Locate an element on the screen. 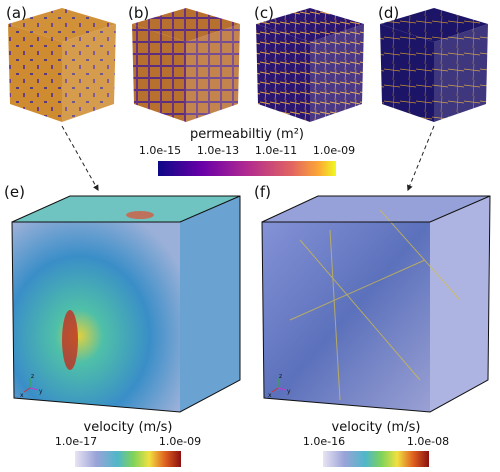  colorbar-title: permeabiltiy (m²) is located at coordinates (247, 134).